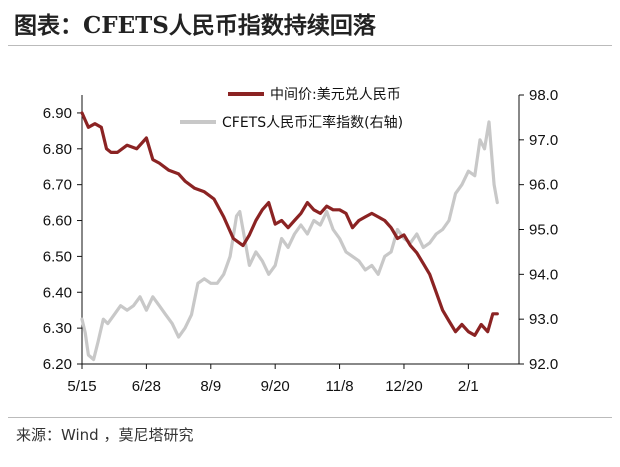 The height and width of the screenshot is (467, 620). I want to click on right-y-tick-label: 92.0, so click(543, 364).